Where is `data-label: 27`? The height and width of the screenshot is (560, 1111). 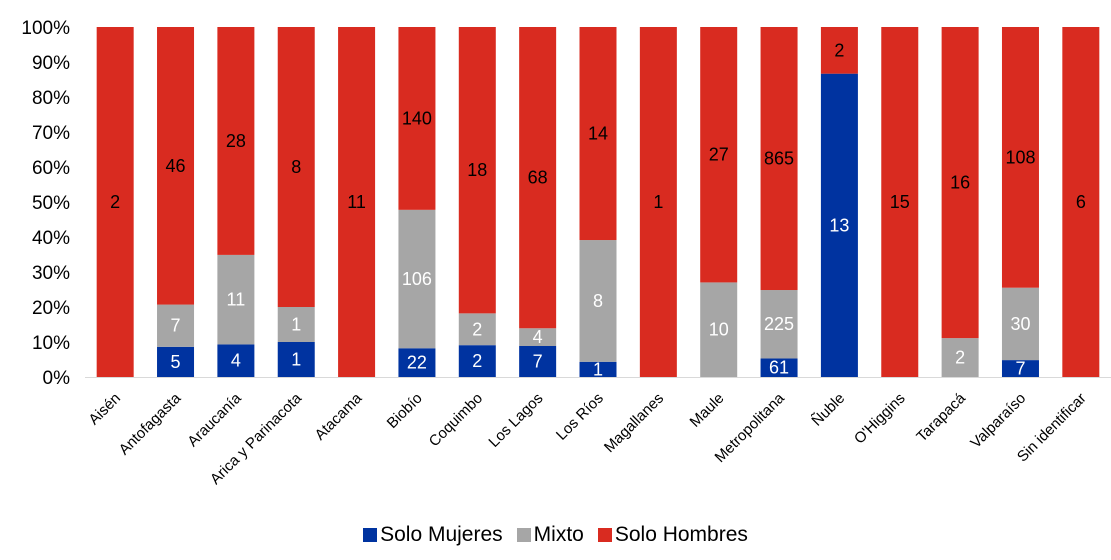
data-label: 27 is located at coordinates (719, 155).